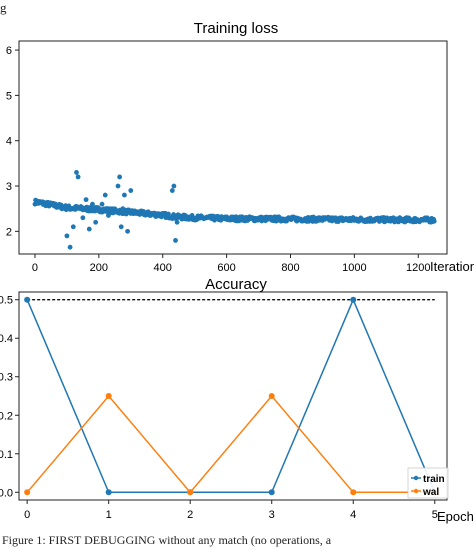 This screenshot has width=474, height=550. Describe the element at coordinates (418, 268) in the screenshot. I see `loss-xtick-label: 1200` at that location.